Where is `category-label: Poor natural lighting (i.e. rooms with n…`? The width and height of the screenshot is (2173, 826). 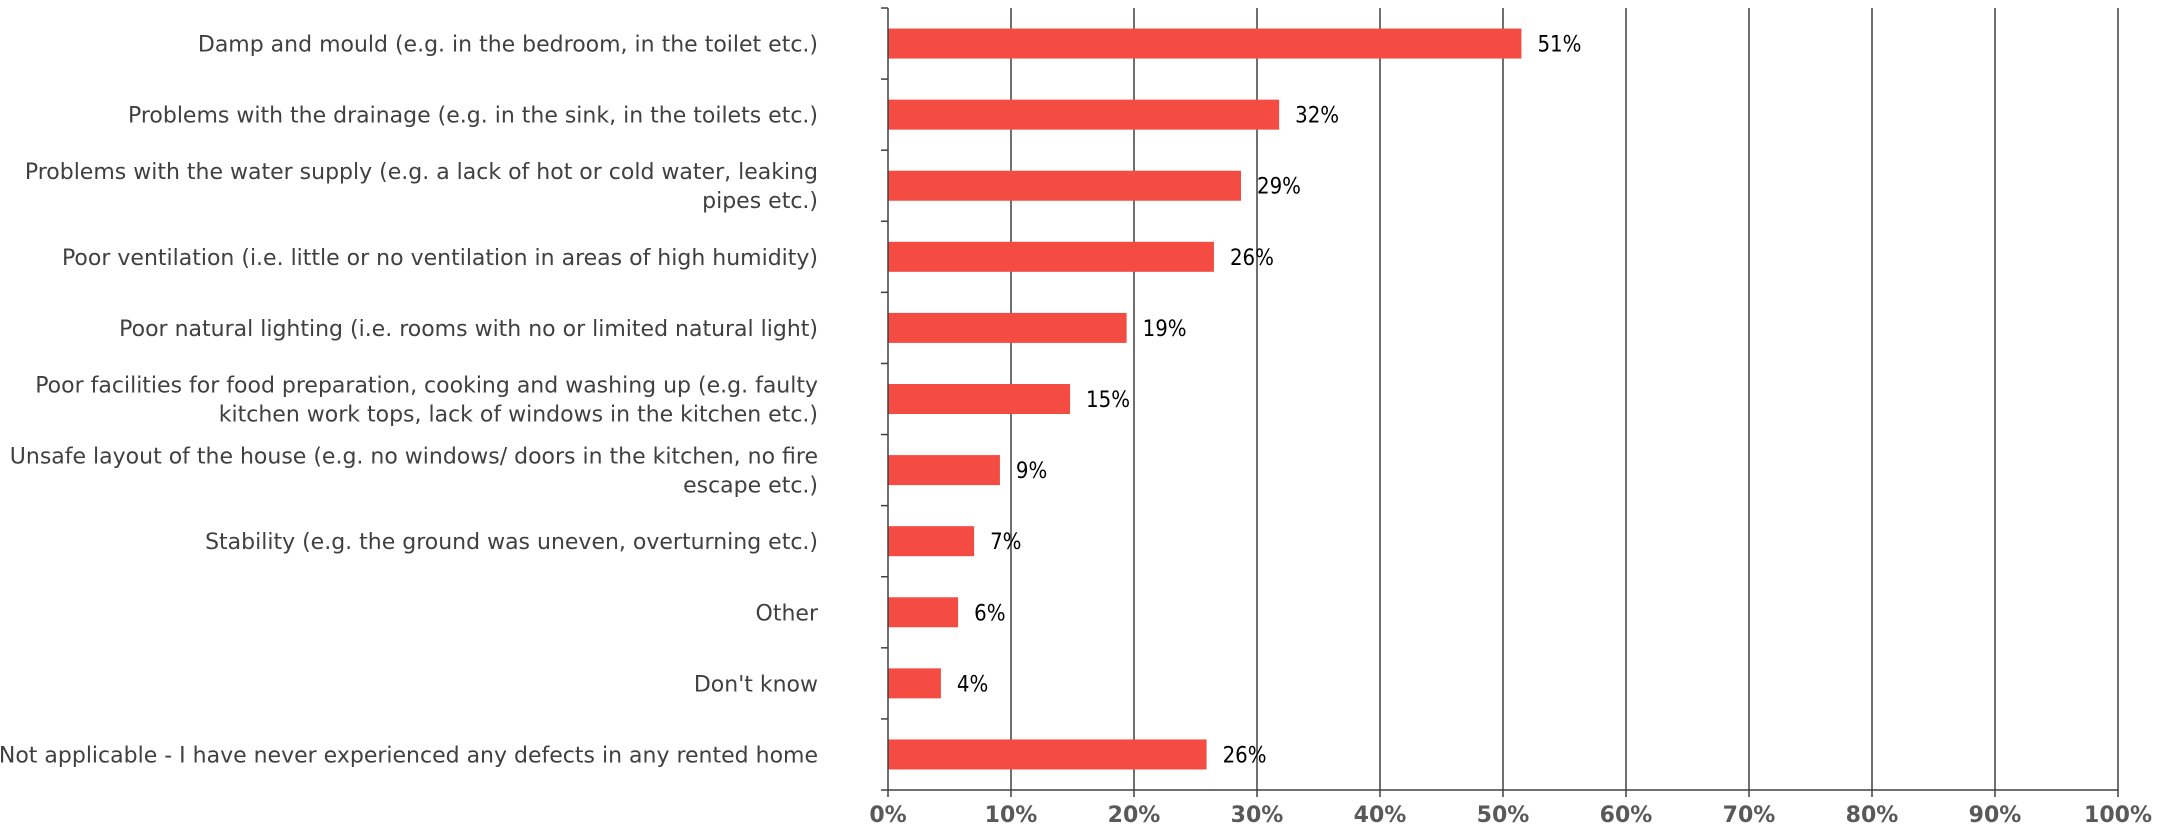 category-label: Poor natural lighting (i.e. rooms with n… is located at coordinates (468, 329).